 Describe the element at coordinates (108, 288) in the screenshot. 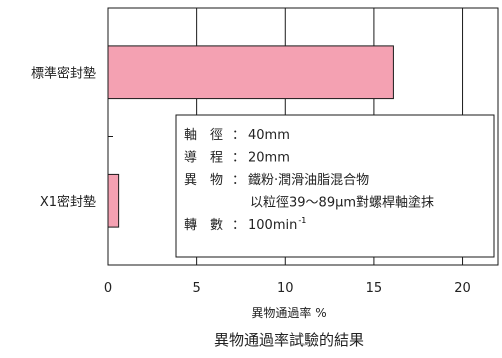

I see `x-tick-label: 0` at that location.